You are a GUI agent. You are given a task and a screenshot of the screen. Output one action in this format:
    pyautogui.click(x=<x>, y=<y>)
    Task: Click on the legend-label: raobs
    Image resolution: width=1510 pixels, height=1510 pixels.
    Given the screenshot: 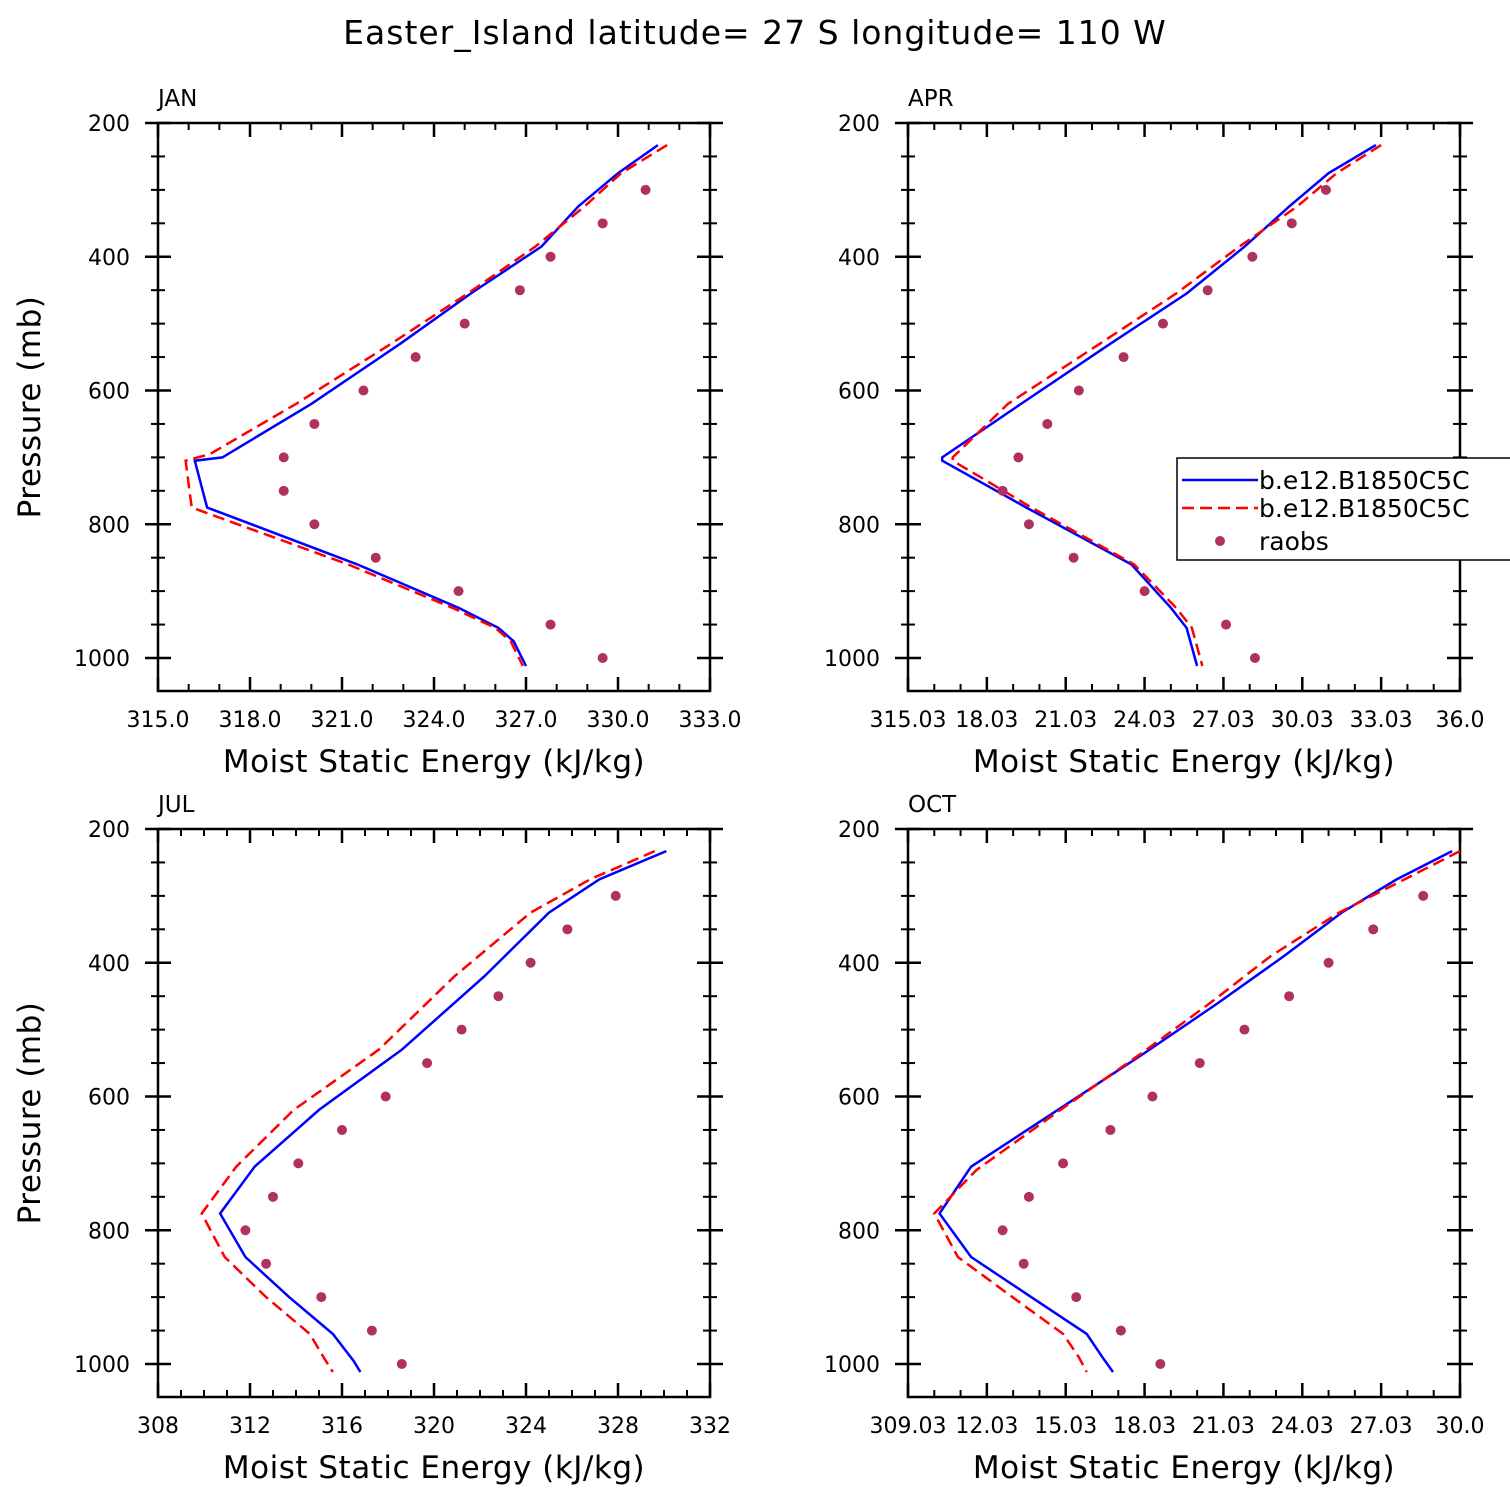 What is the action you would take?
    pyautogui.click(x=1294, y=541)
    